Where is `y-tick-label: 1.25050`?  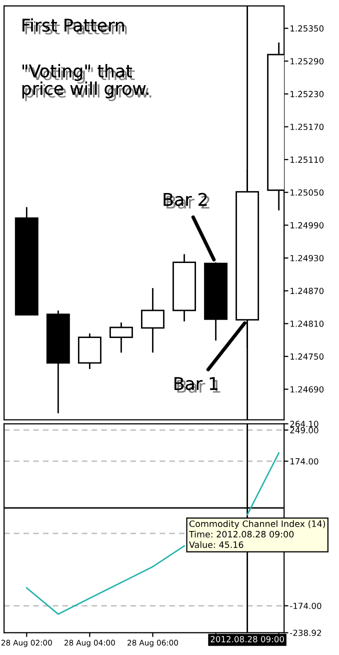 y-tick-label: 1.25050 is located at coordinates (307, 192).